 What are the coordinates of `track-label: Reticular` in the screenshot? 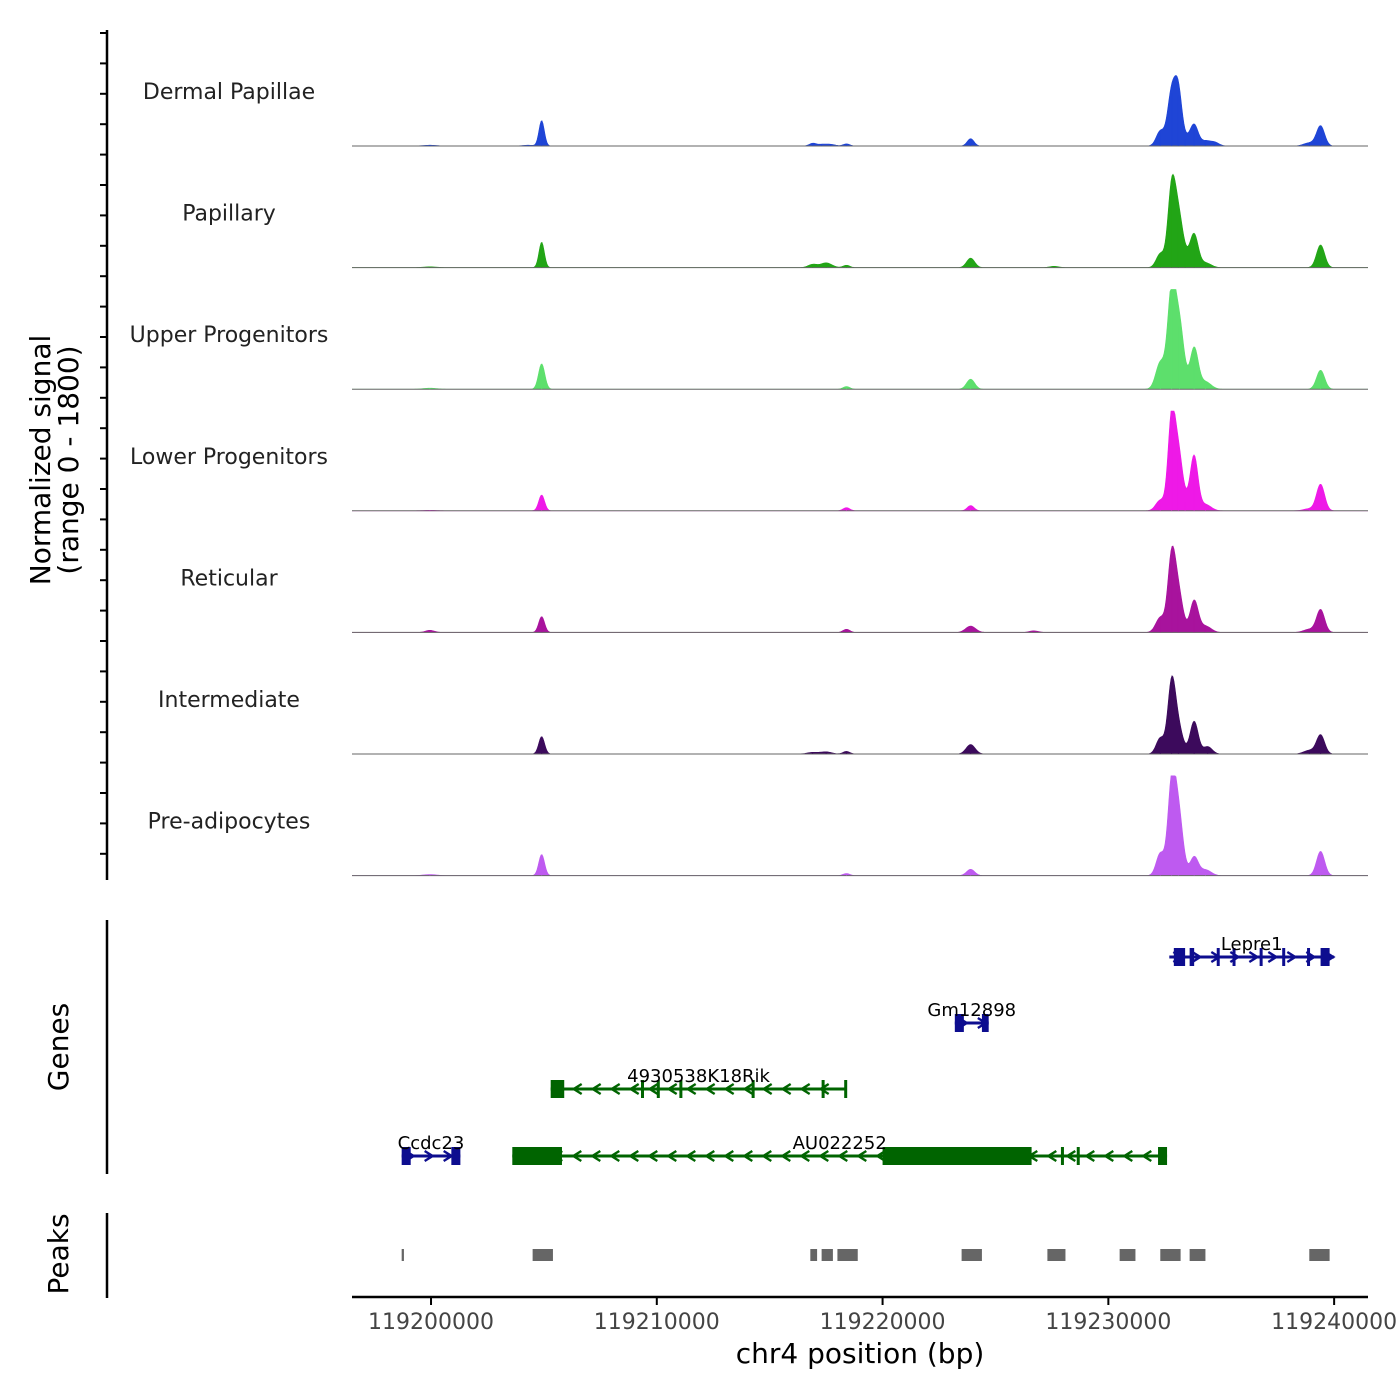 It's located at (229, 578).